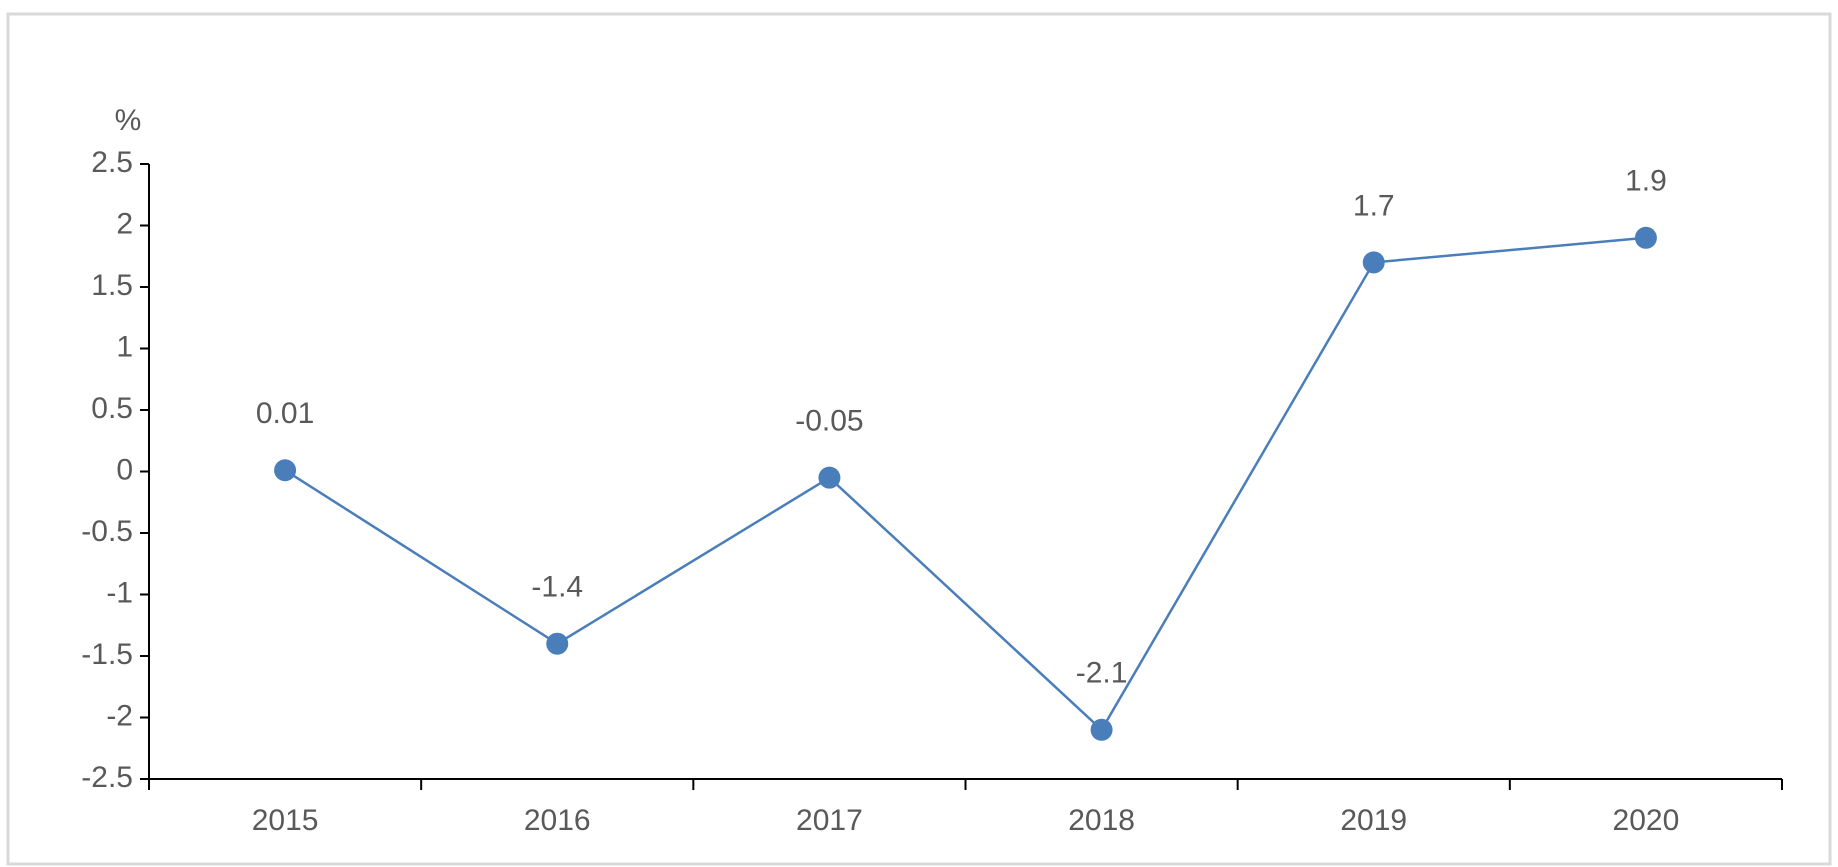 The height and width of the screenshot is (867, 1838). Describe the element at coordinates (112, 408) in the screenshot. I see `y-tick-label: 0.5` at that location.